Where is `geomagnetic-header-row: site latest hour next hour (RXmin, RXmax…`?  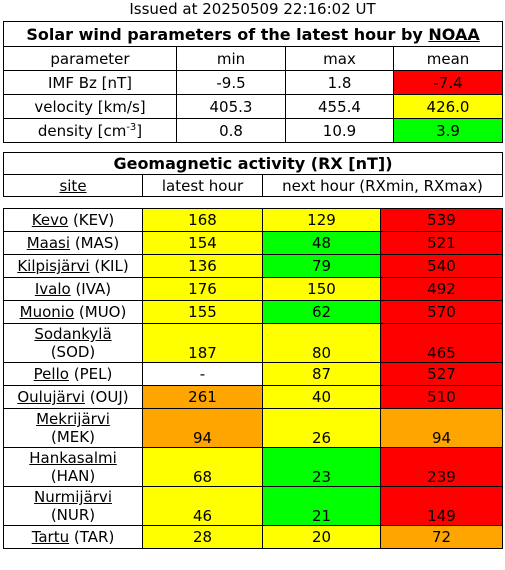 geomagnetic-header-row: site latest hour next hour (RXmin, RXmax… is located at coordinates (253, 185).